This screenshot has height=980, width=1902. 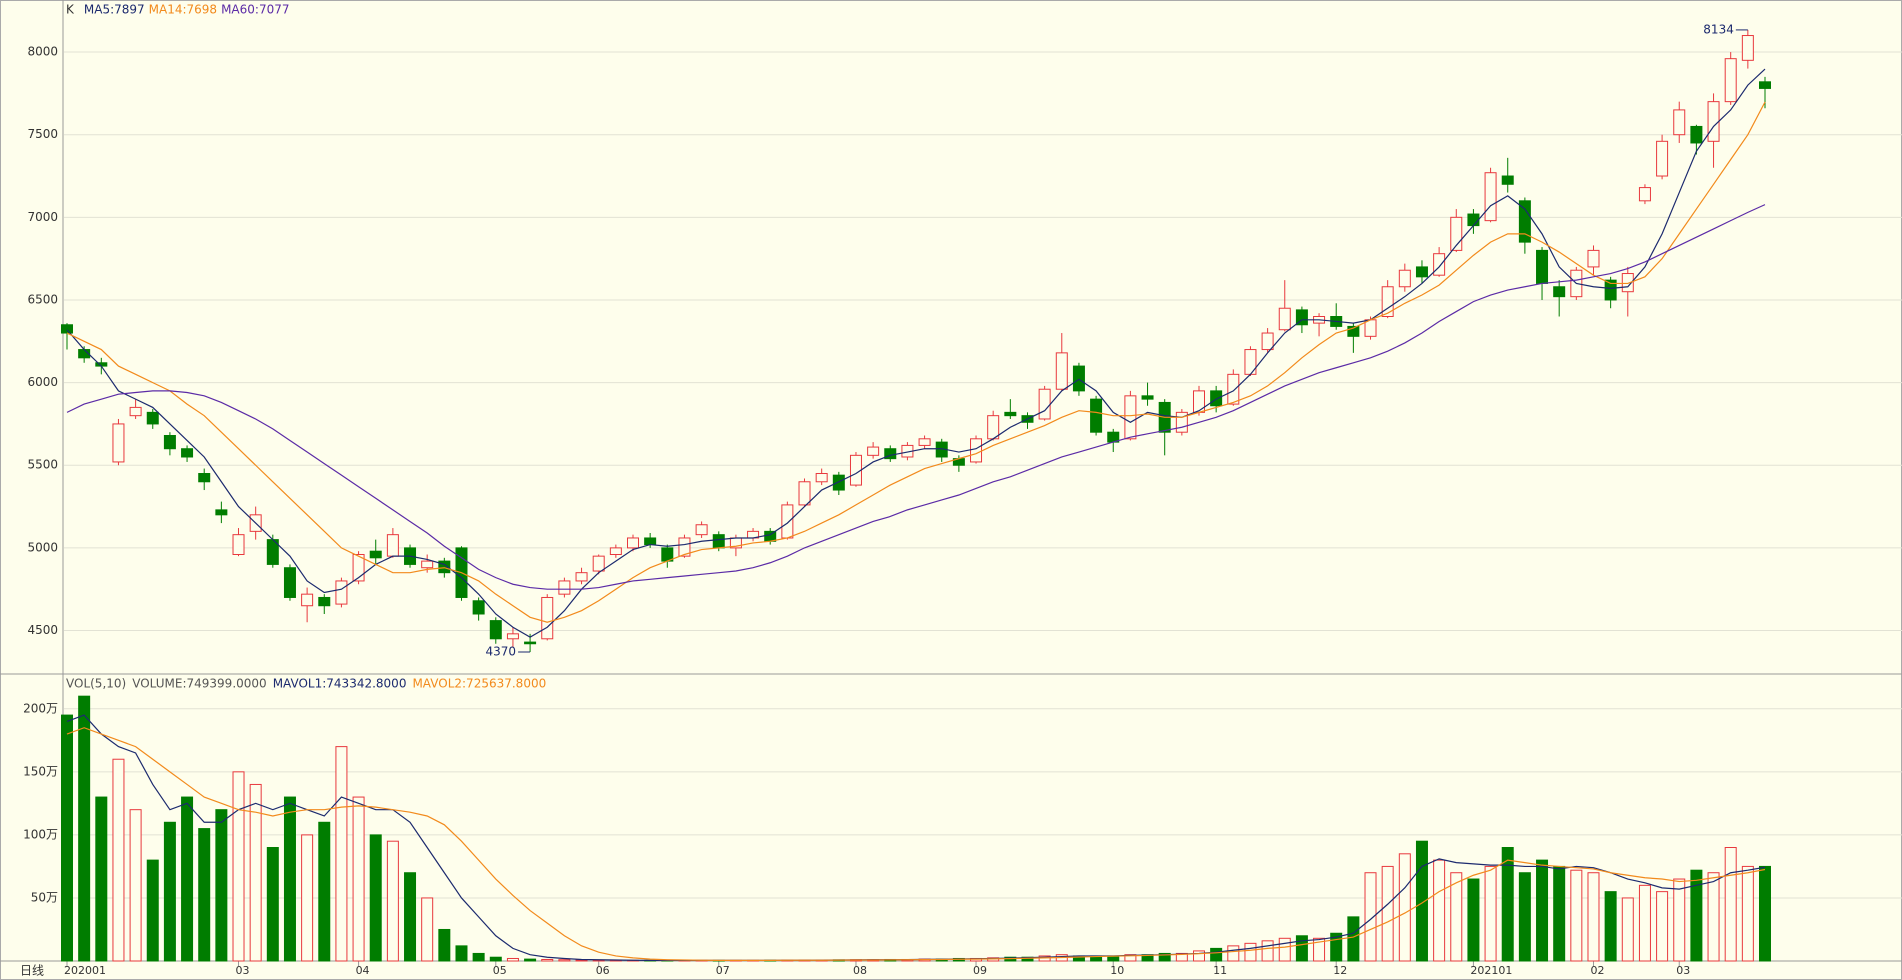 I want to click on x-tick-label: 07, so click(x=723, y=970).